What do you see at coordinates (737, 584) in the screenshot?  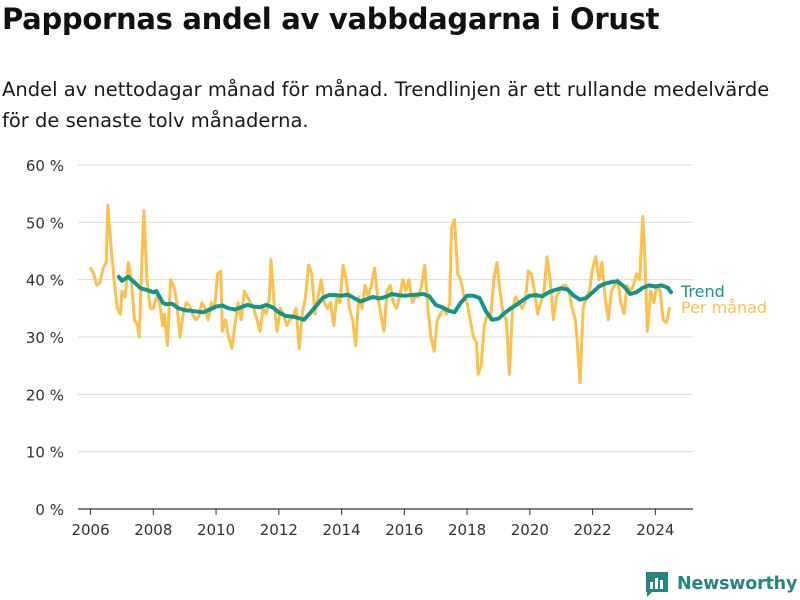 I see `brand-name: Newsworthy` at bounding box center [737, 584].